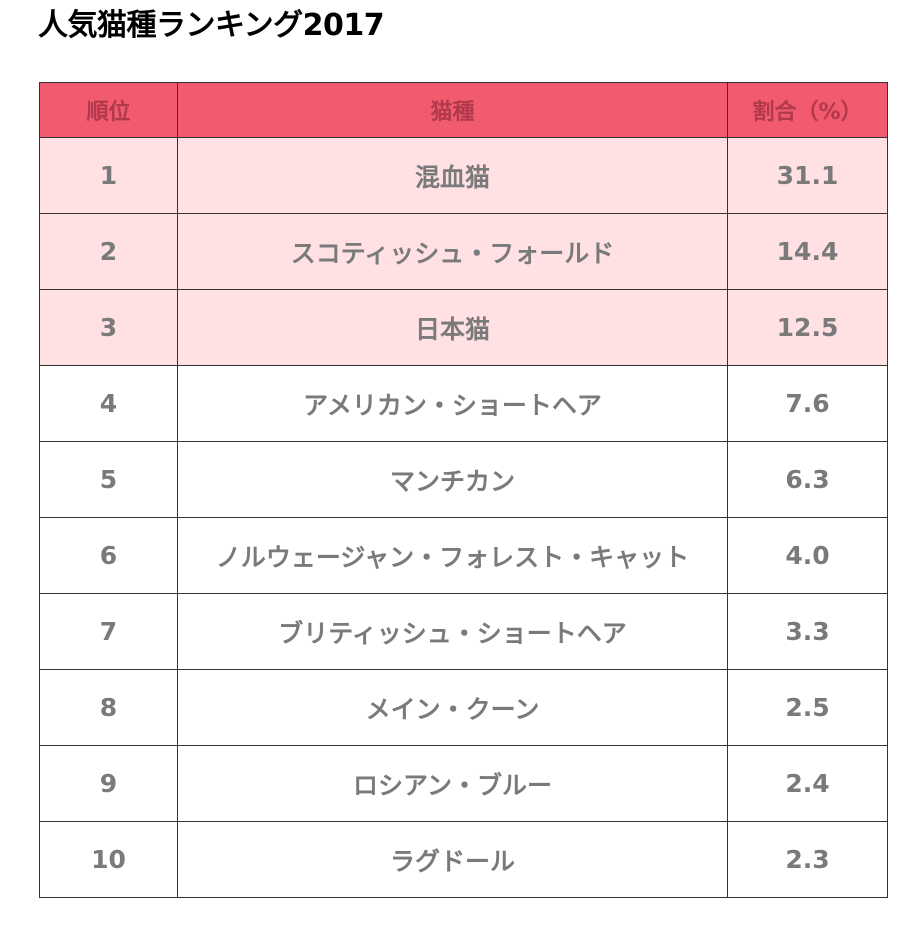 The width and height of the screenshot is (920, 932). Describe the element at coordinates (108, 403) in the screenshot. I see `rank-cell: 4` at that location.